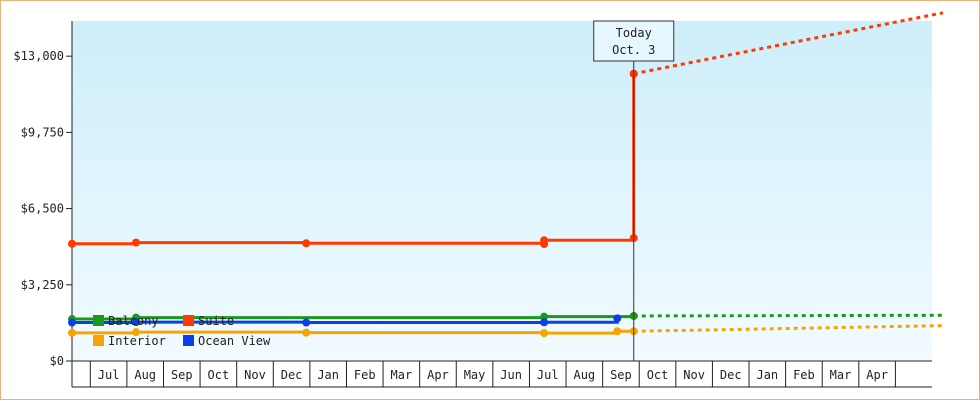 This screenshot has width=980, height=401. I want to click on legend-item: Suite, so click(208, 321).